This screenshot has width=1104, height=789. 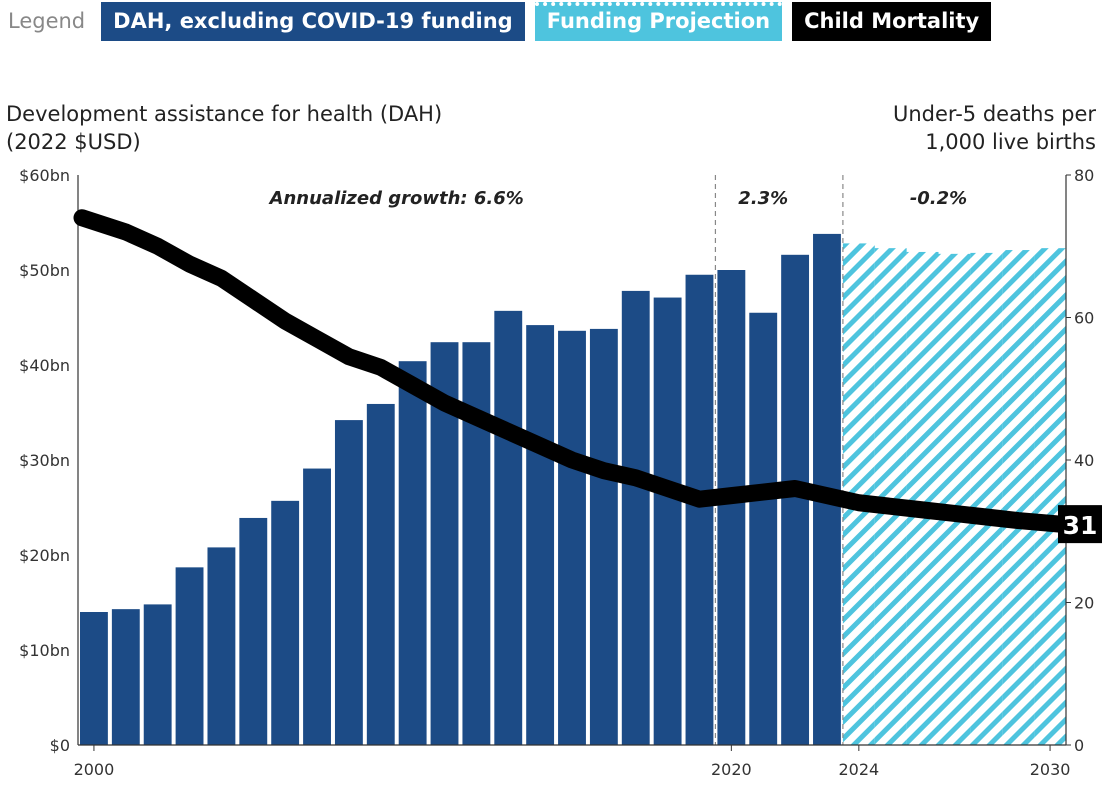 What do you see at coordinates (44, 650) in the screenshot?
I see `left-tick-label: $10bn` at bounding box center [44, 650].